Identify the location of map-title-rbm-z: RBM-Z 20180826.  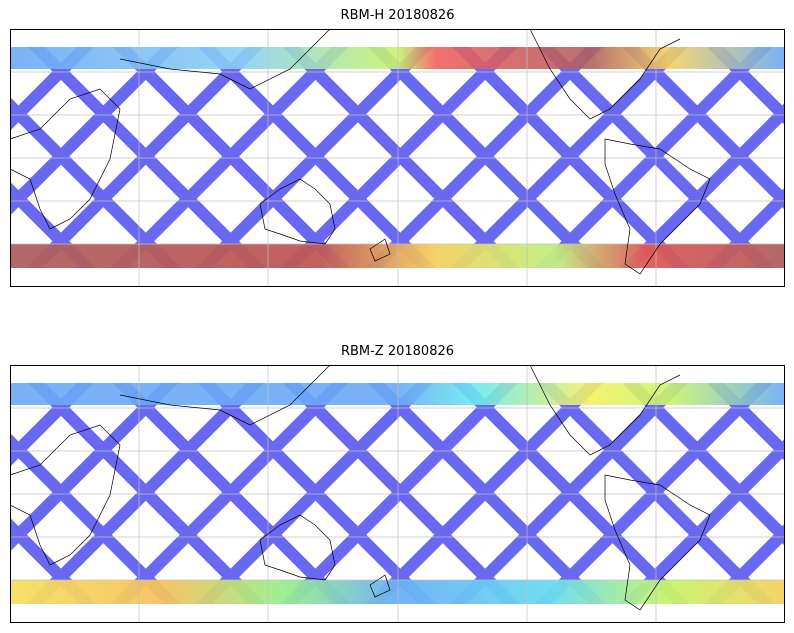
(397, 351).